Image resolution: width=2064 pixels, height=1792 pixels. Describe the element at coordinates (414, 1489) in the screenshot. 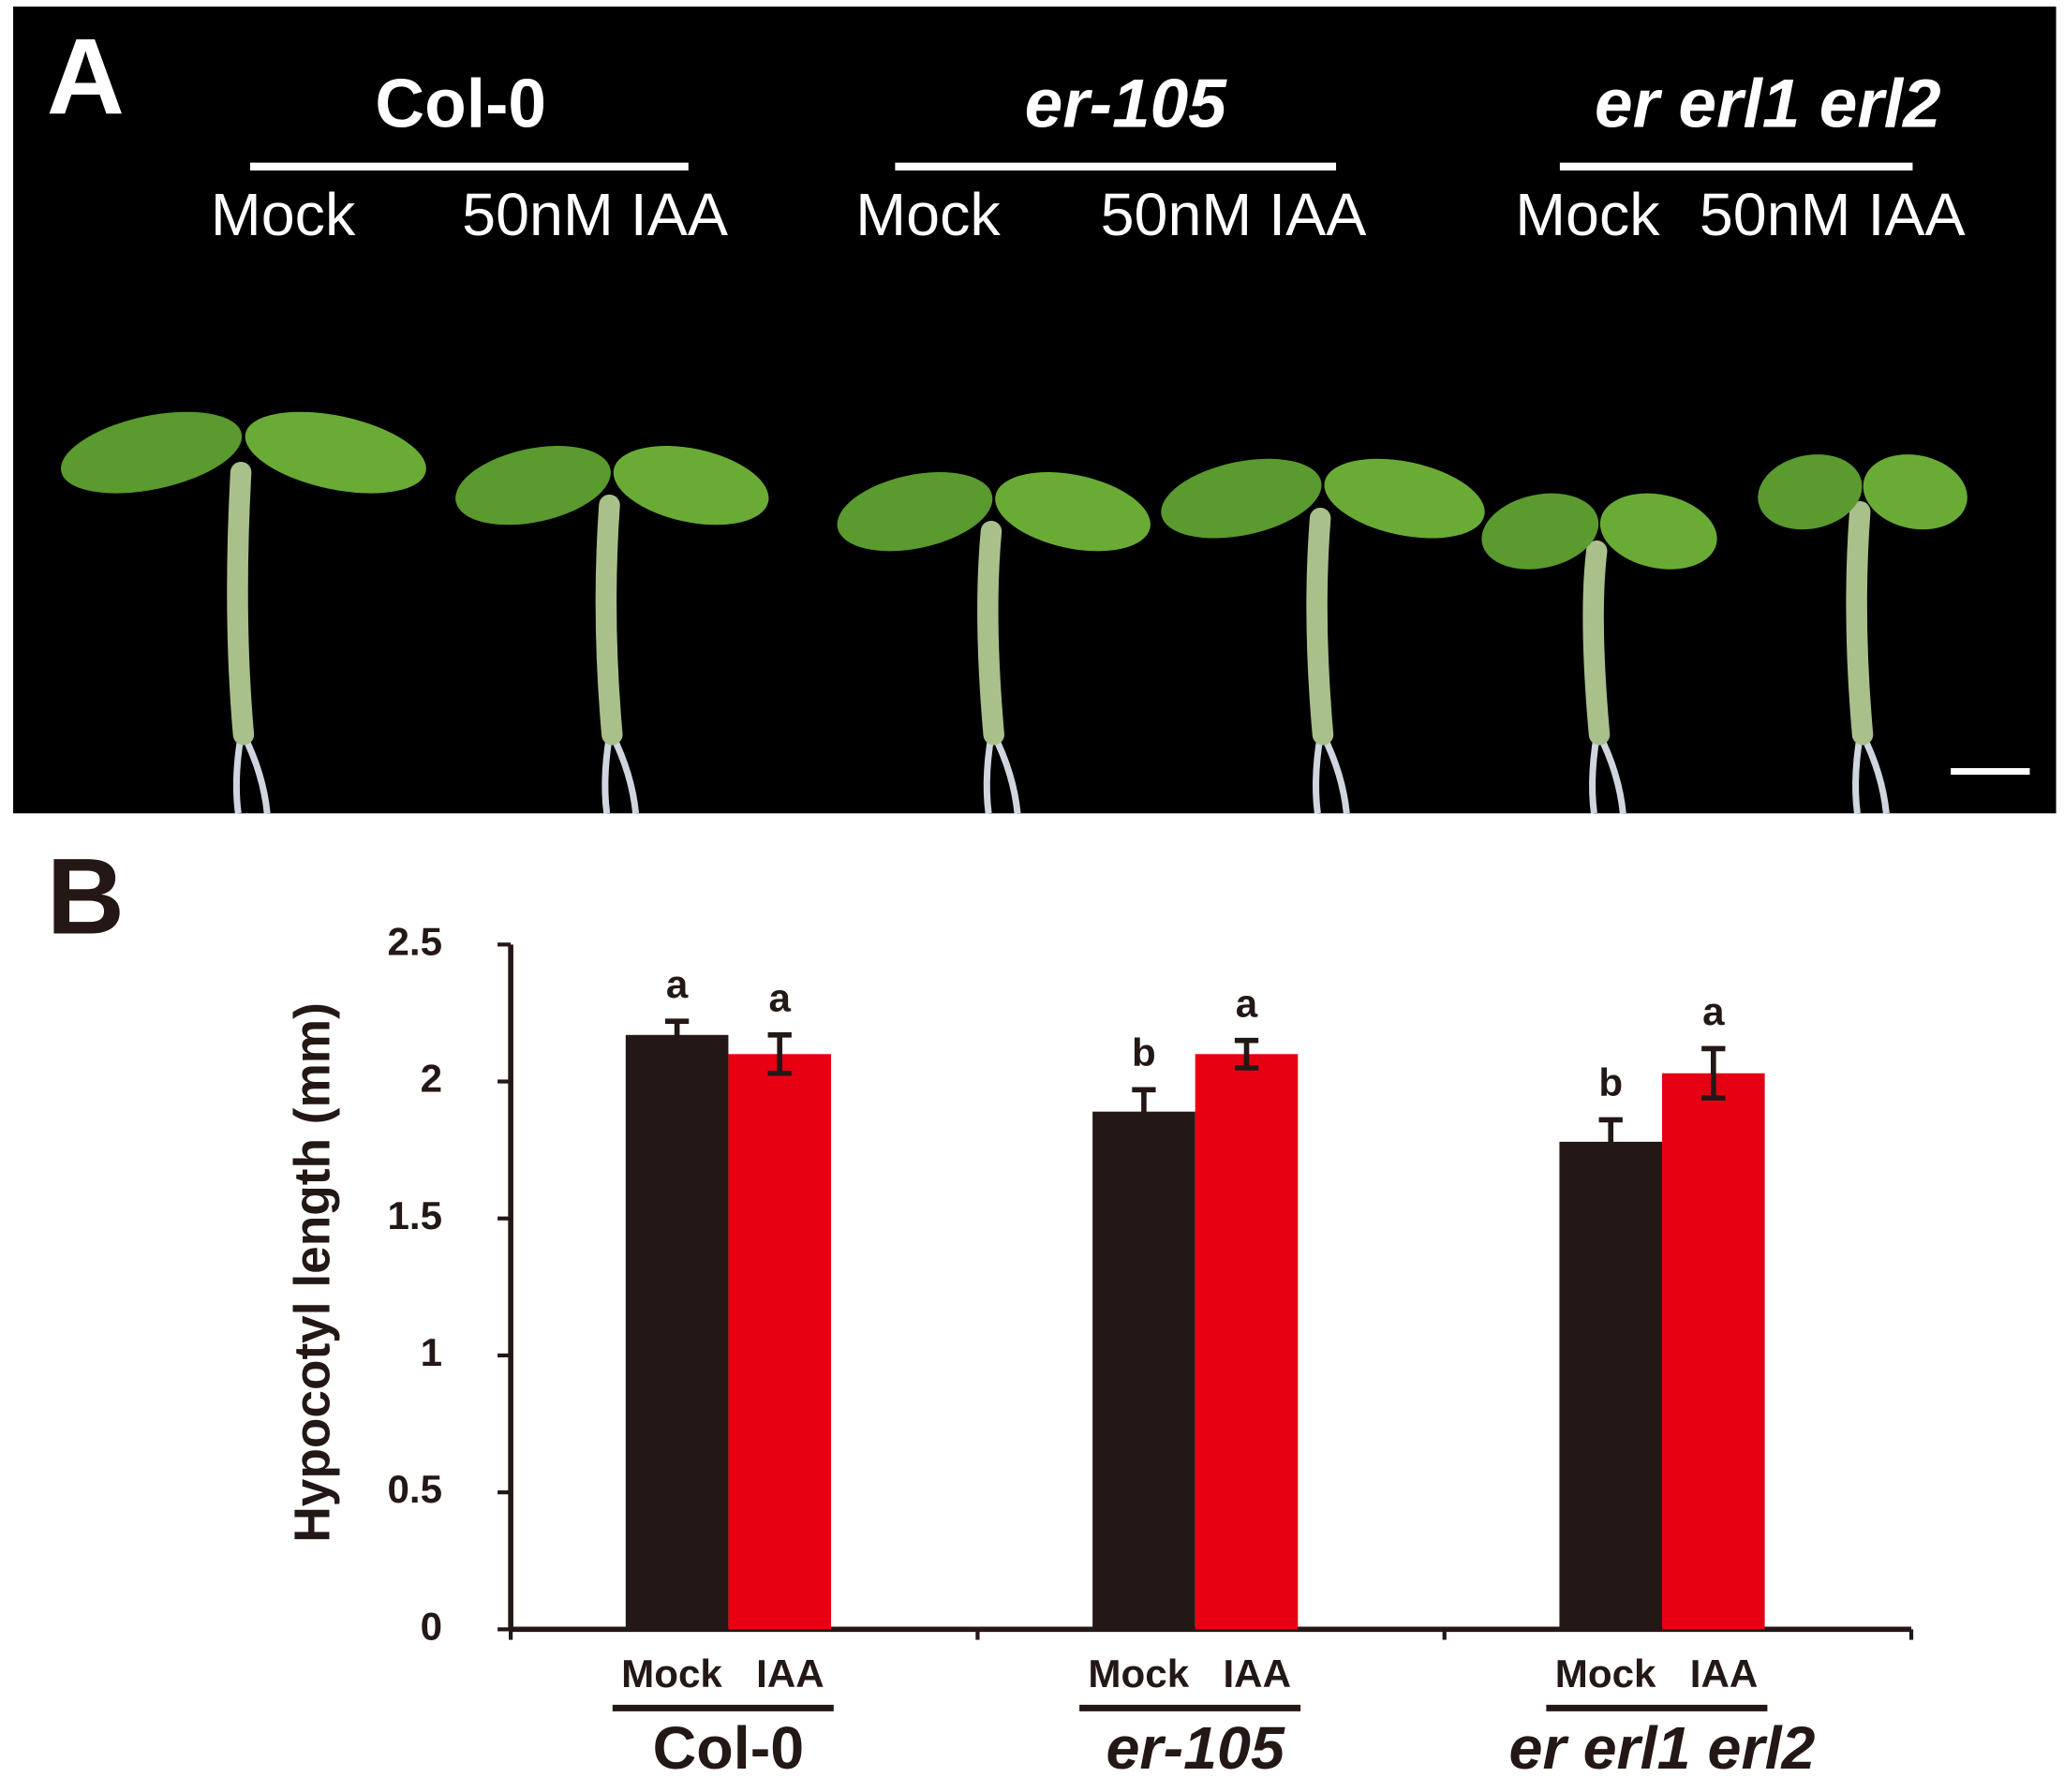

I see `y-tick-label: 0.5` at that location.